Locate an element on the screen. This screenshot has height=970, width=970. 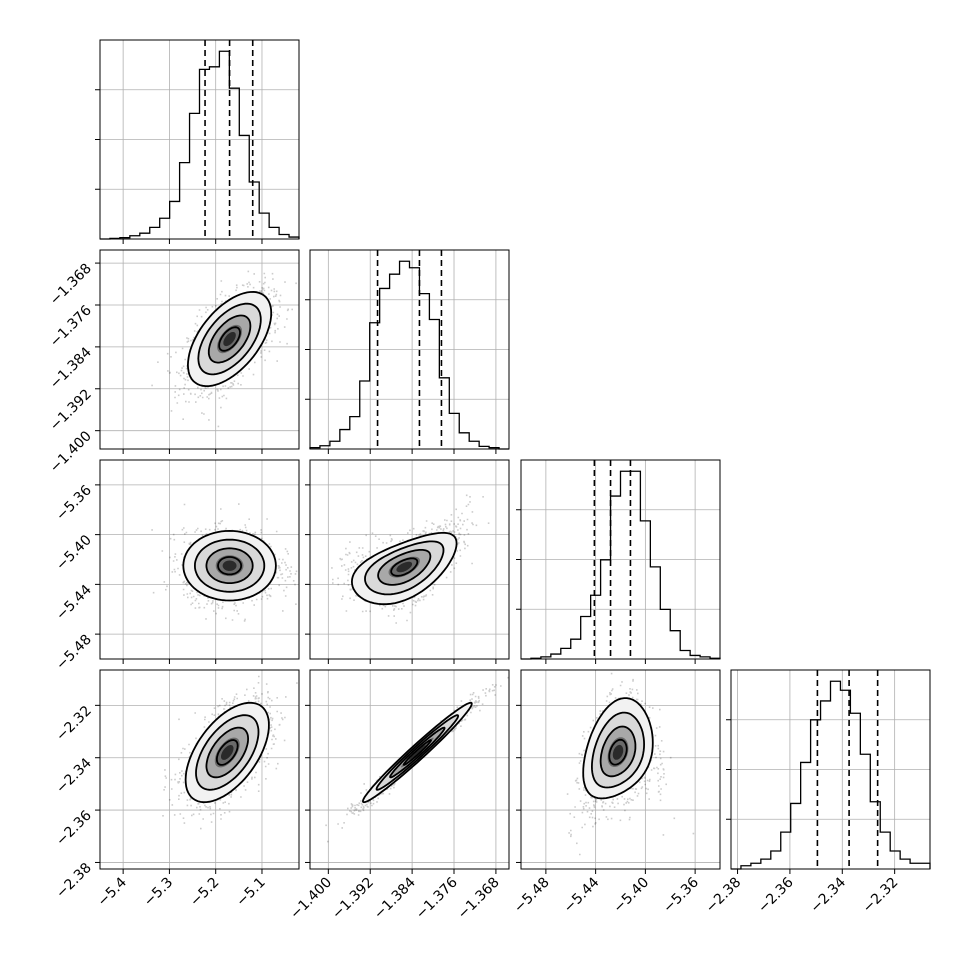
x-tick-label-p0: −5.4 is located at coordinates (112, 891).